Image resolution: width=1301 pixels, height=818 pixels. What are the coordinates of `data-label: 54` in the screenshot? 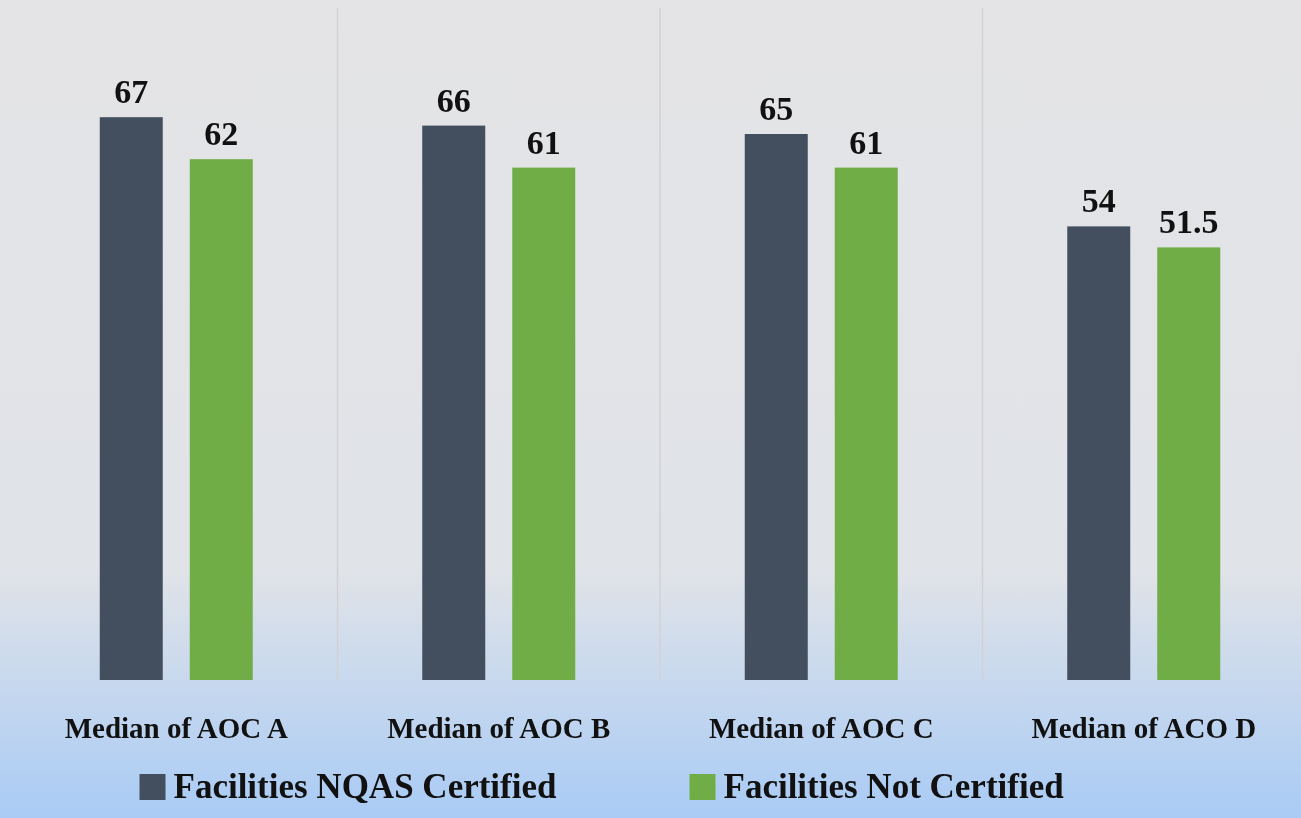 It's located at (1098, 201).